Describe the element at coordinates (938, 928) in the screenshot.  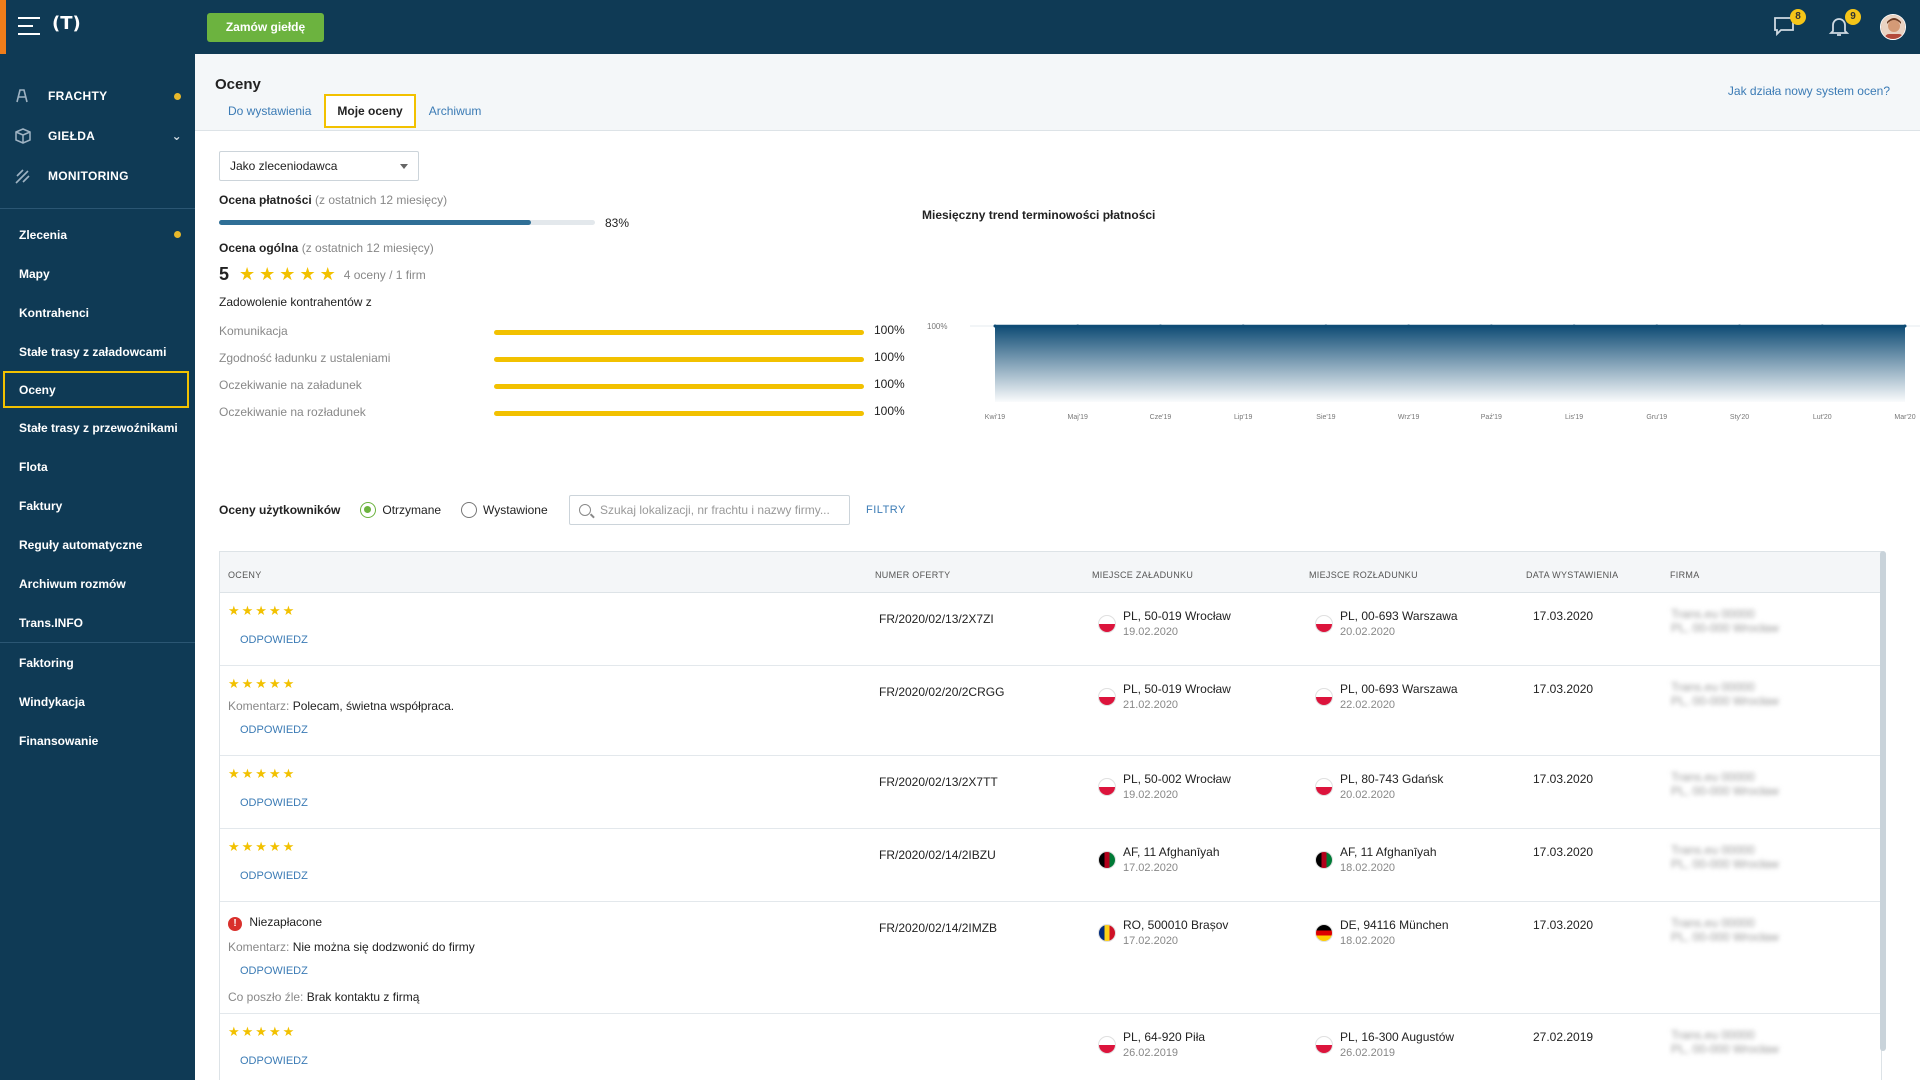
I see `offer-number: FR/2020/02/14/2IMZB` at that location.